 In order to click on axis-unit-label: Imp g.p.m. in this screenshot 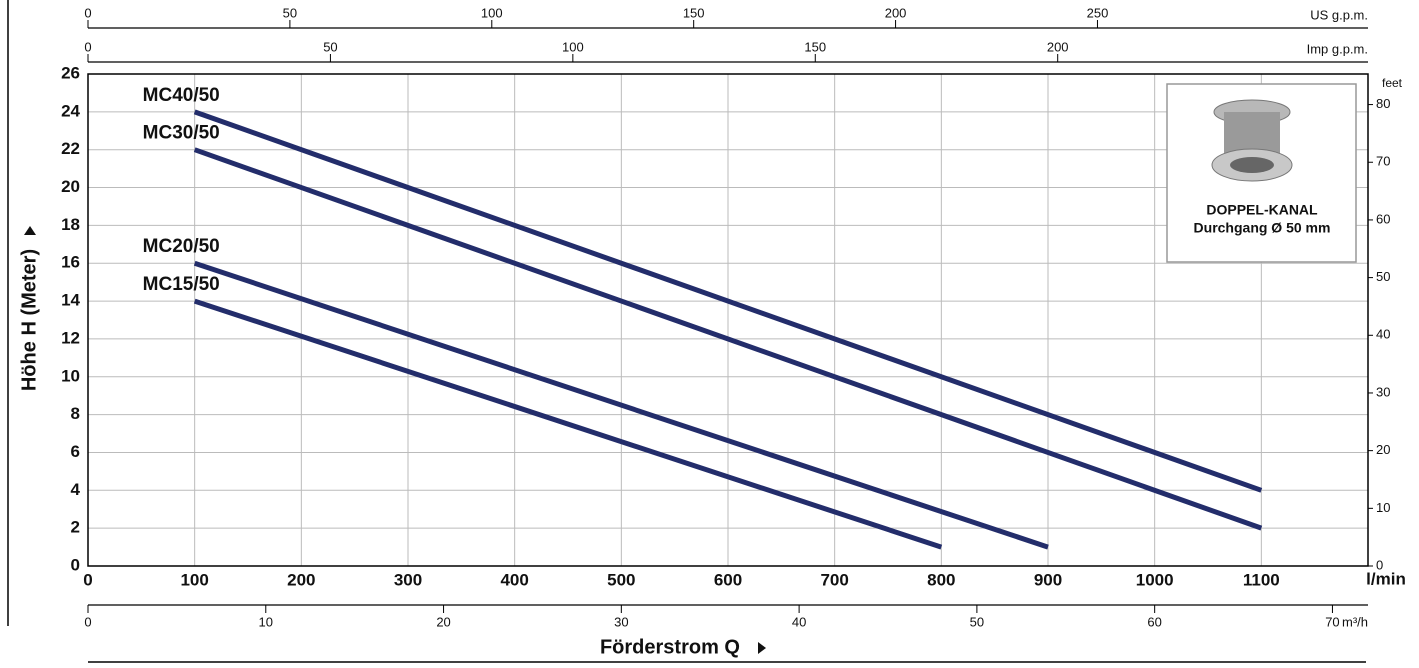, I will do `click(1337, 48)`.